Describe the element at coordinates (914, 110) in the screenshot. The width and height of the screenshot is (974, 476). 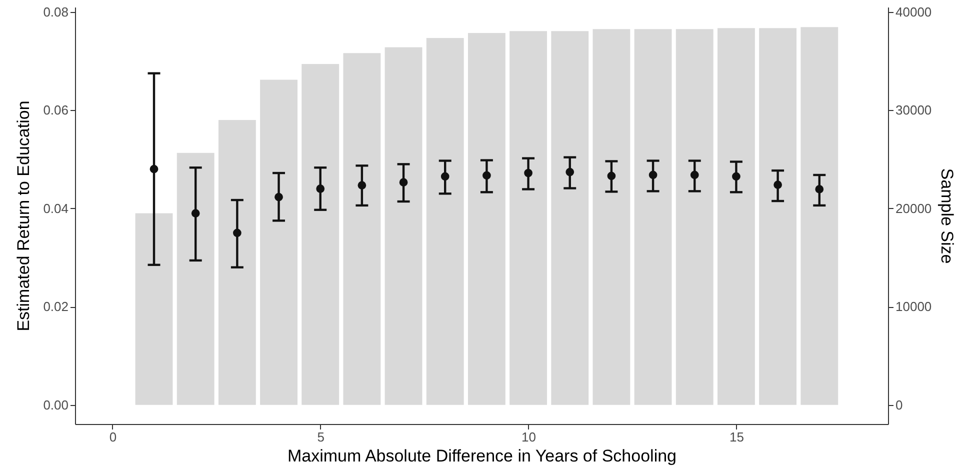
I see `y2-tick-label: 30000` at that location.